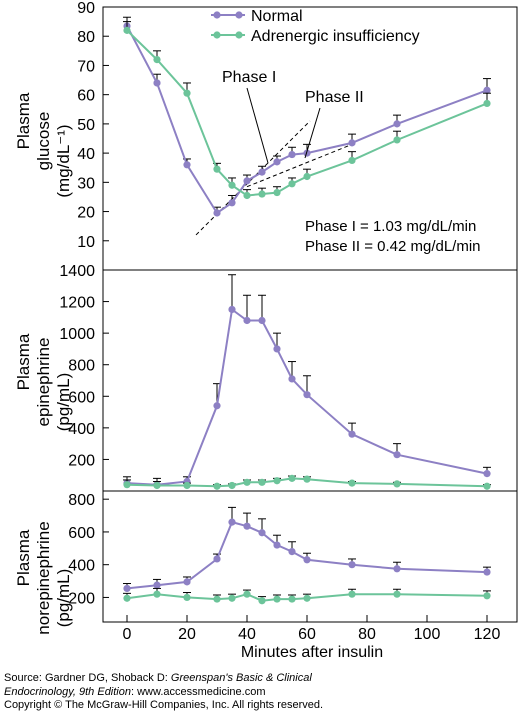  I want to click on y-tick-label: 1200, so click(77, 303).